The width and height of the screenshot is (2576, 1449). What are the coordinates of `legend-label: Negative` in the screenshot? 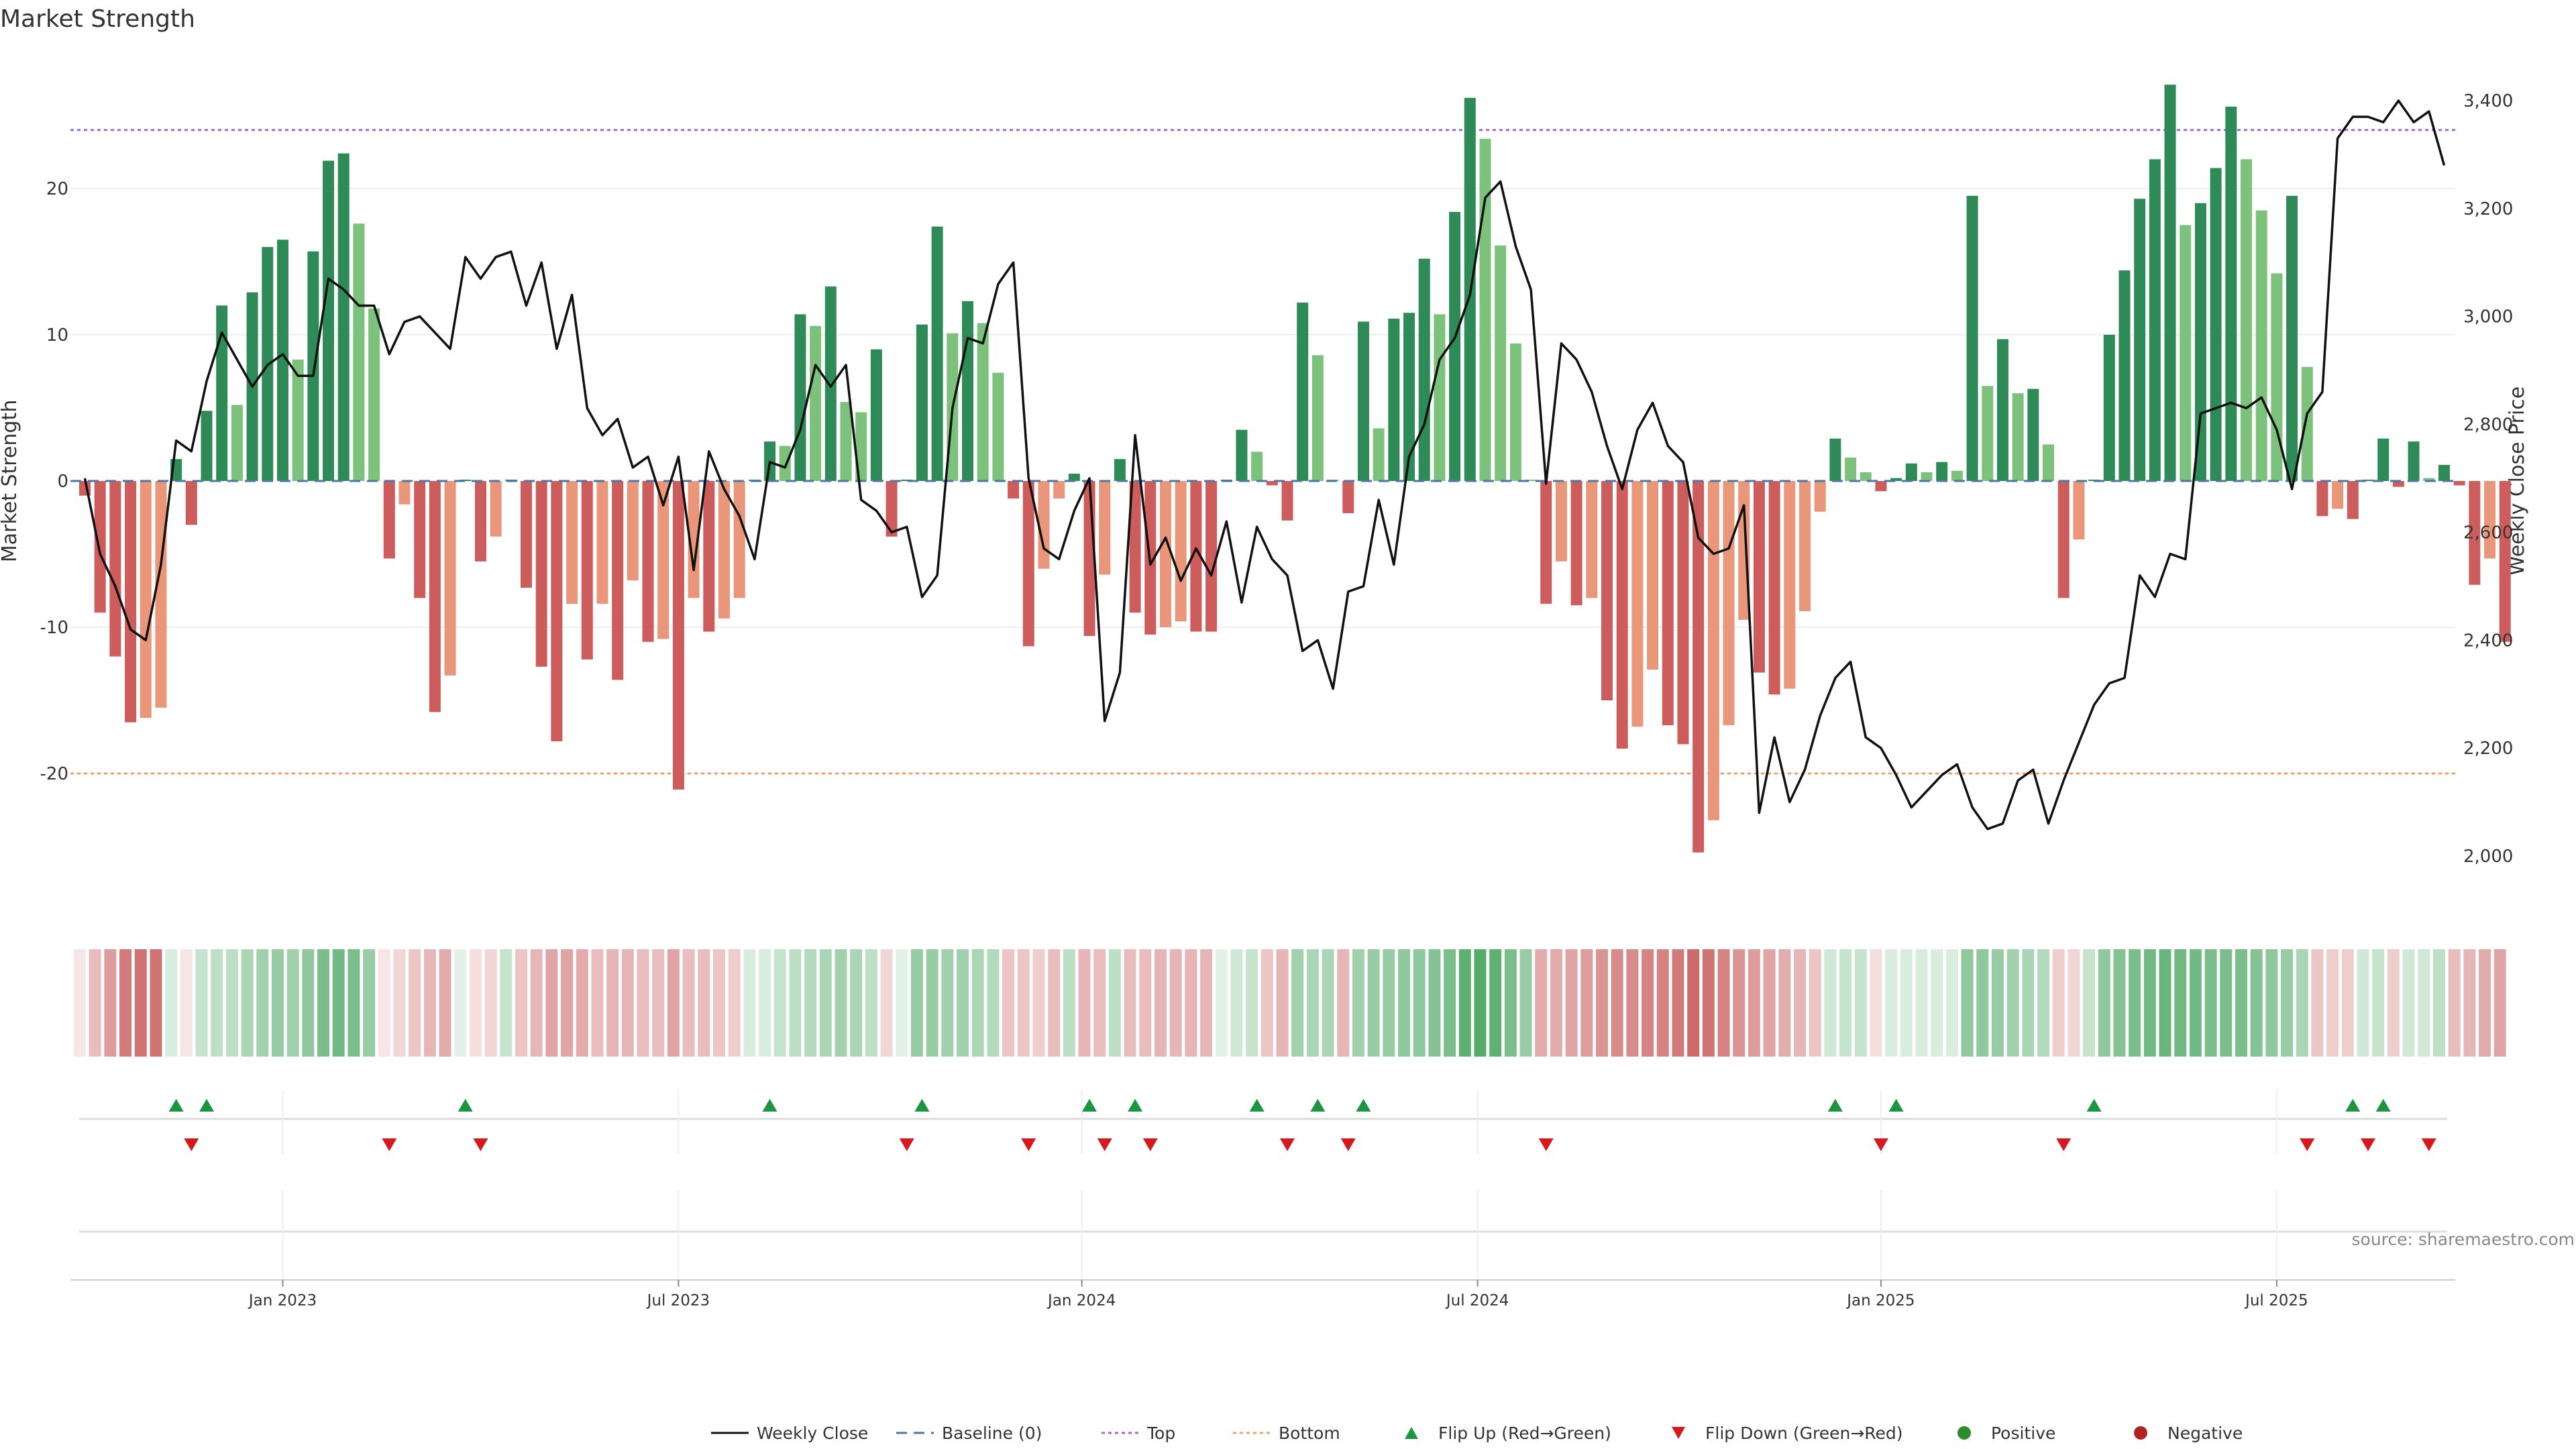 It's located at (2205, 1433).